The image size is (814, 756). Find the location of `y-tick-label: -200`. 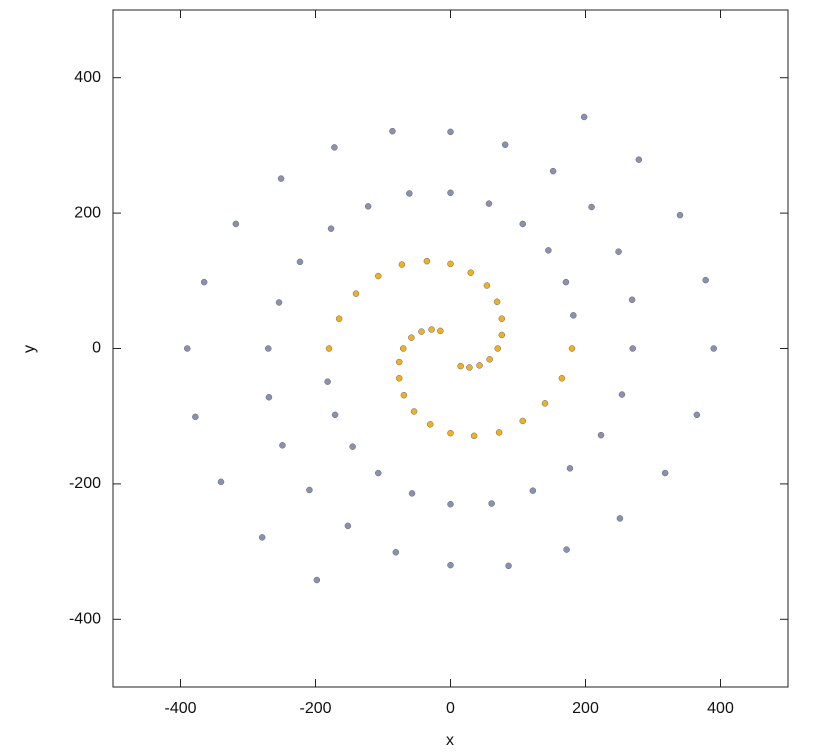

y-tick-label: -200 is located at coordinates (85, 483).